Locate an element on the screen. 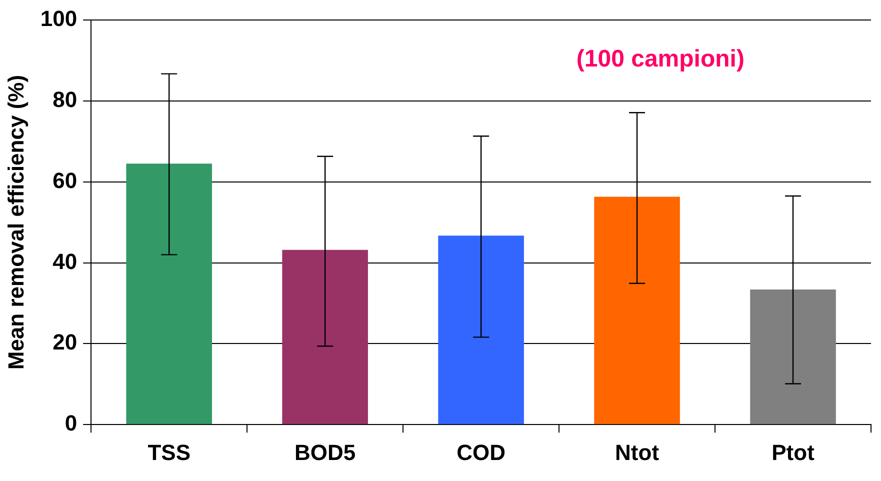 This screenshot has height=481, width=881. y-axis-title: Mean removal efficiency (%) is located at coordinates (15, 222).